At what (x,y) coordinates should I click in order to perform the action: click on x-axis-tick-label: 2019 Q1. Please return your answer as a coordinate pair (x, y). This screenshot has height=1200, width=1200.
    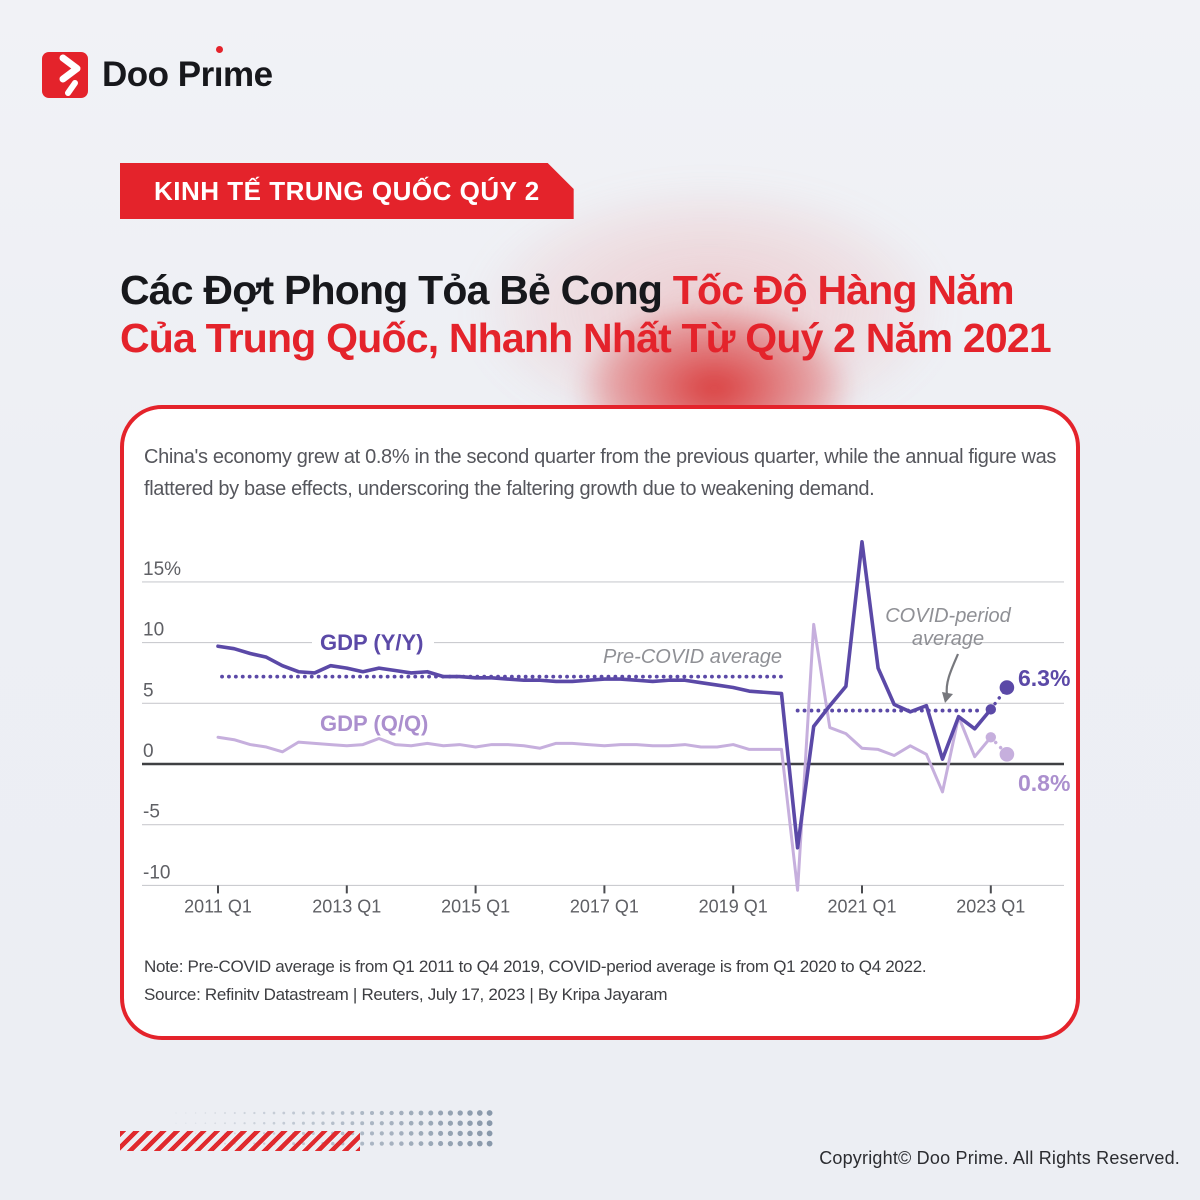
    Looking at the image, I should click on (733, 906).